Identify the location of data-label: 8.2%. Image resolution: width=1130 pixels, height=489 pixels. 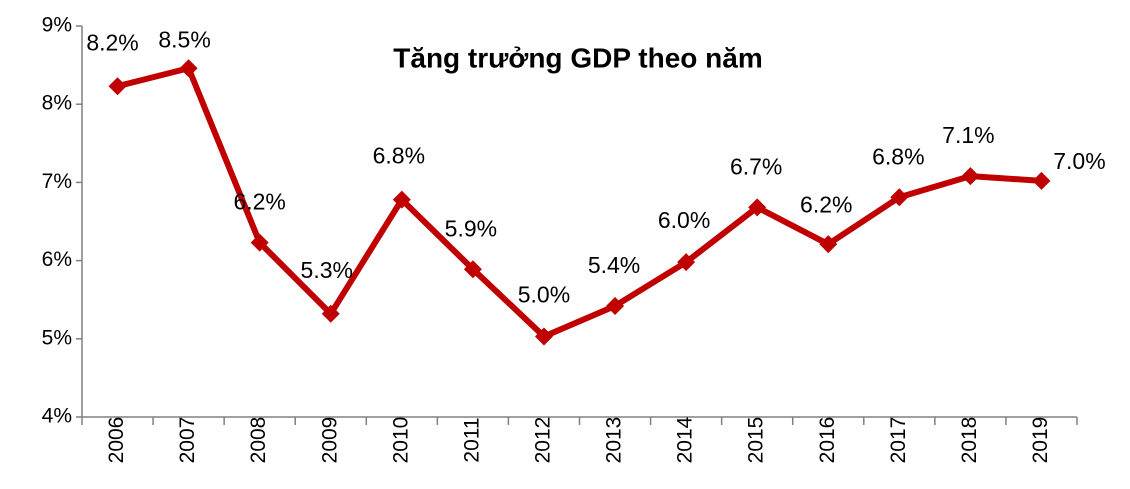
(112, 42).